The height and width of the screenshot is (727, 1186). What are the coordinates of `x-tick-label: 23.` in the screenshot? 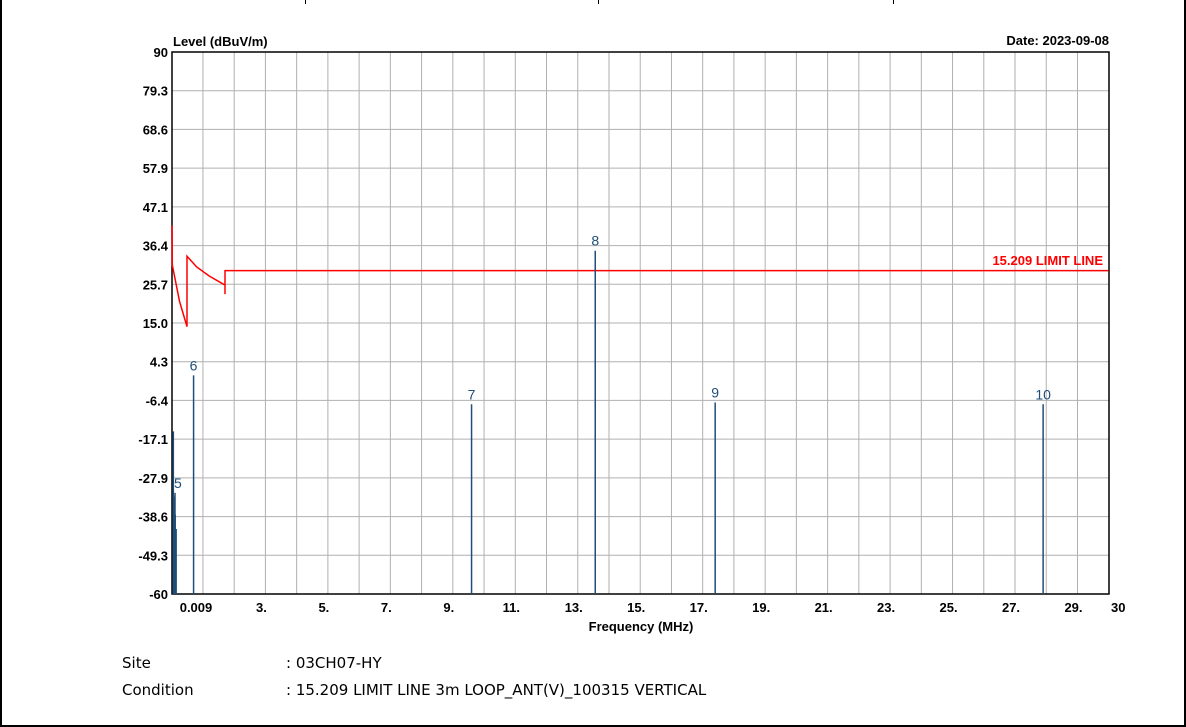 It's located at (886, 607).